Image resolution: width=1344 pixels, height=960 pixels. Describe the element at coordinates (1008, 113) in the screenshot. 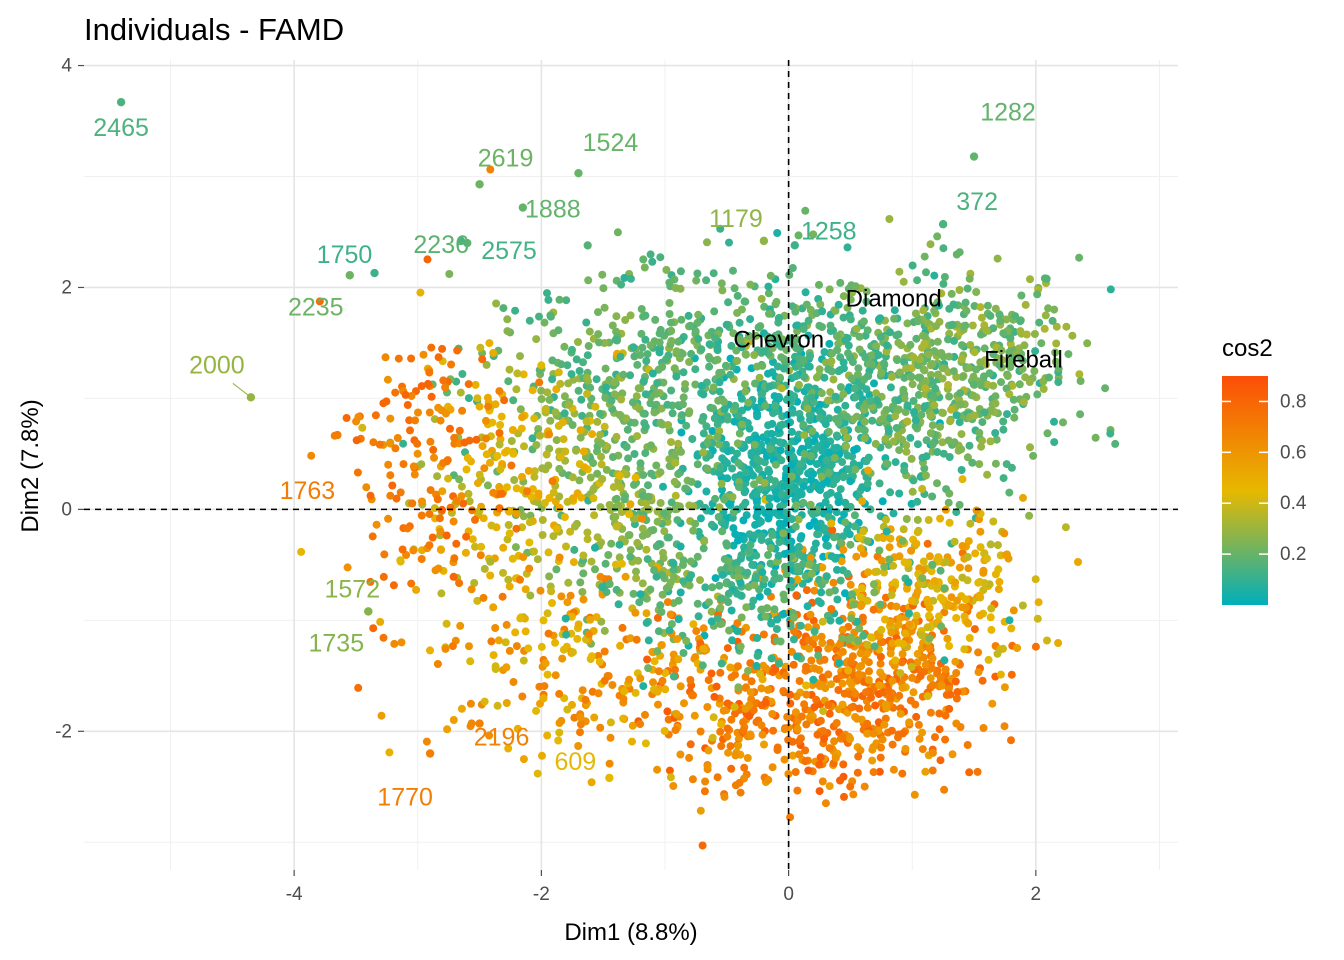

I see `point-label-1282: 1282` at that location.